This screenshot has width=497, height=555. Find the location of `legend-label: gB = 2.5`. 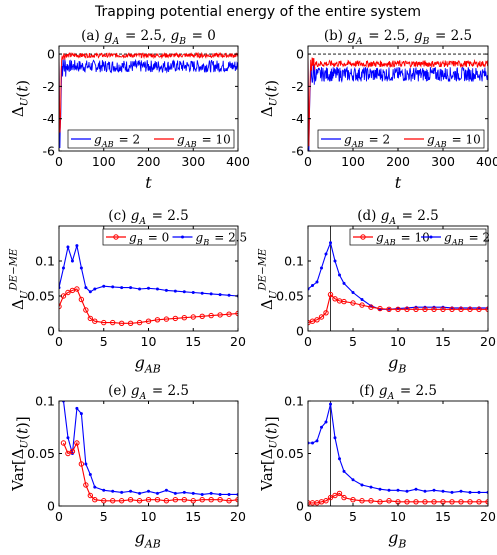

legend-label: gB = 2.5 is located at coordinates (222, 239).